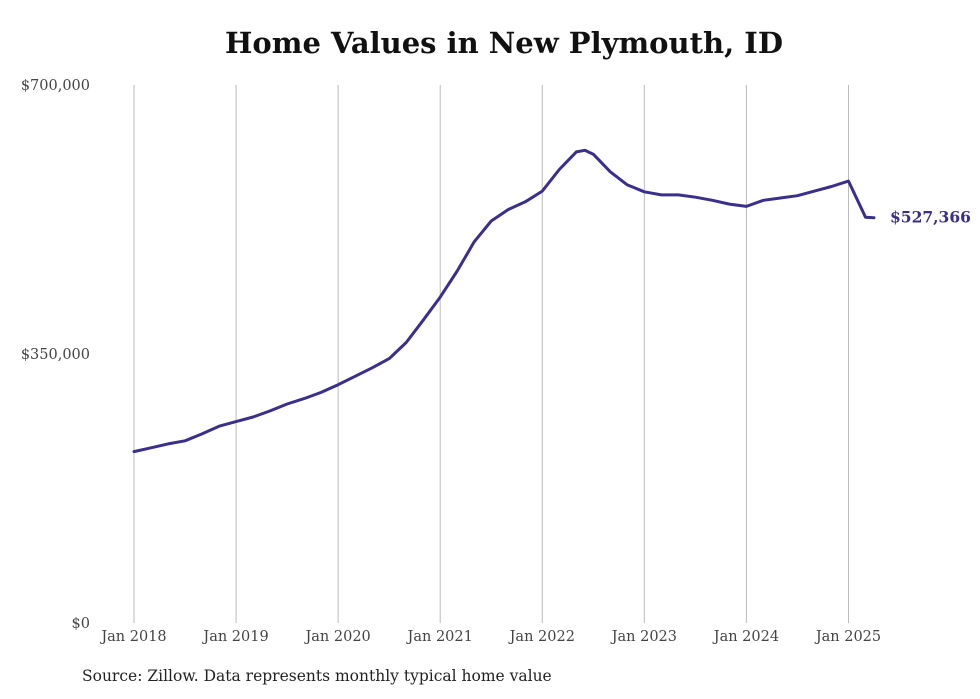  I want to click on x-tick-label: Jan 2025, so click(847, 637).